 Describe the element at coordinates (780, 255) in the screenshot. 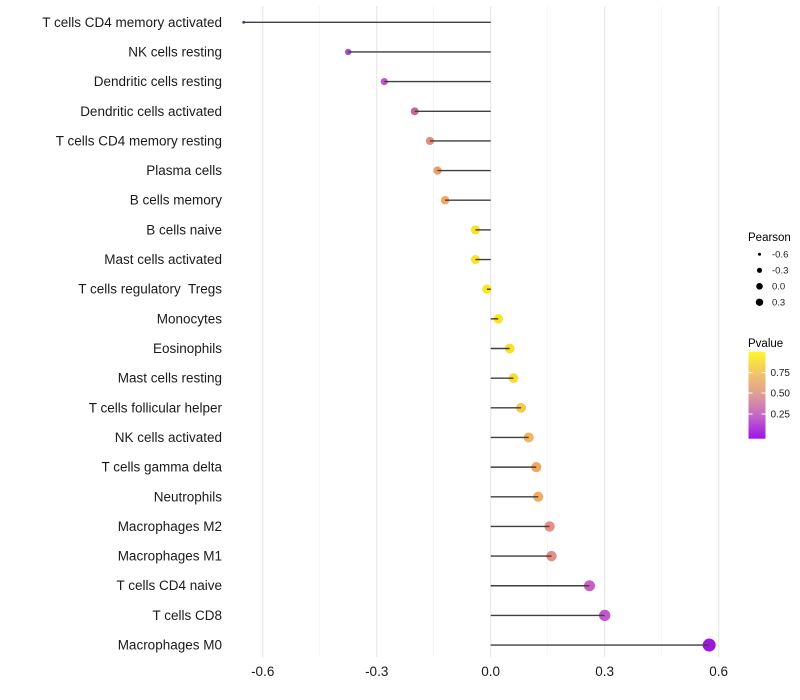

I see `pearson-legend-label: -0.6` at that location.